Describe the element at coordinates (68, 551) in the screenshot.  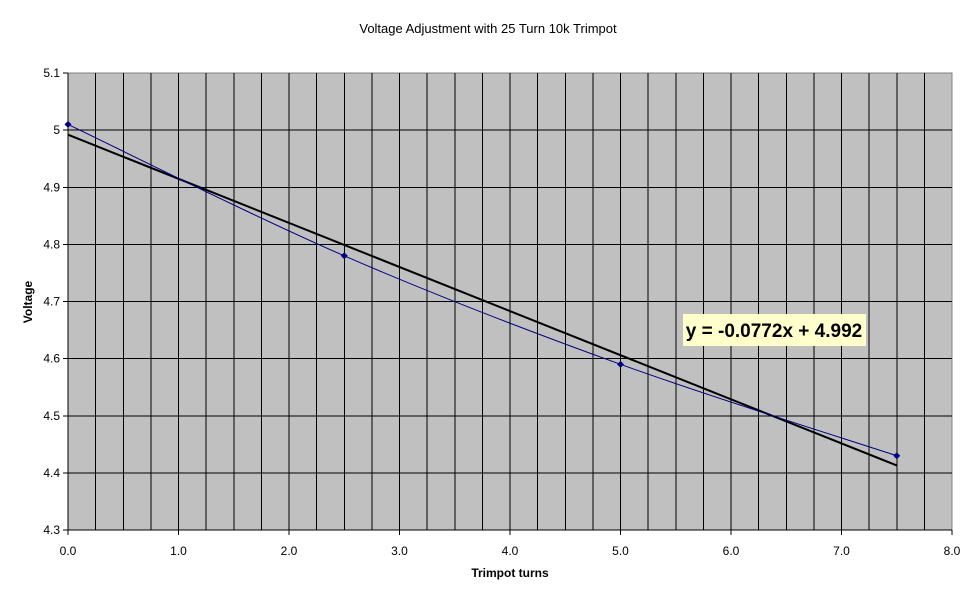
I see `x-tick-label: 0.0` at that location.